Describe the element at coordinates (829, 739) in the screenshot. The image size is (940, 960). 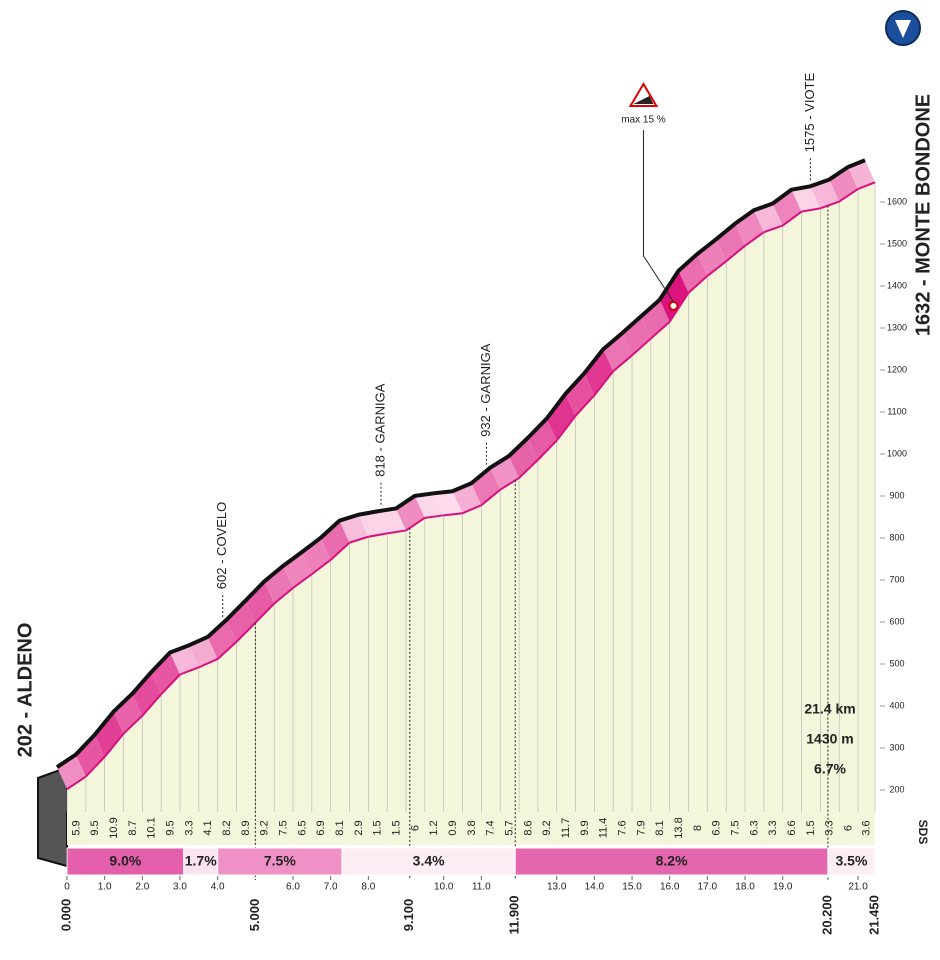
I see `summary-line: 1430 m` at that location.